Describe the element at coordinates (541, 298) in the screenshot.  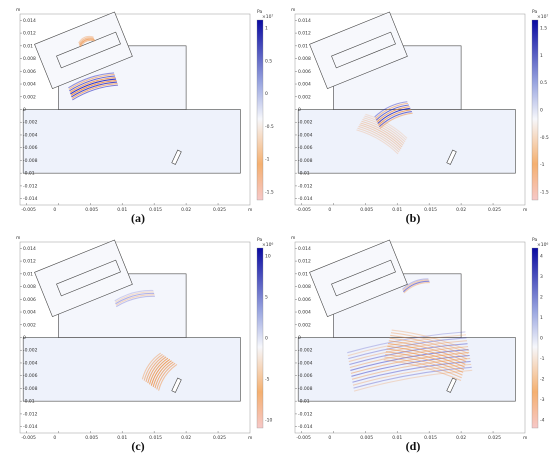
I see `colorbar-tick-label: 2` at that location.